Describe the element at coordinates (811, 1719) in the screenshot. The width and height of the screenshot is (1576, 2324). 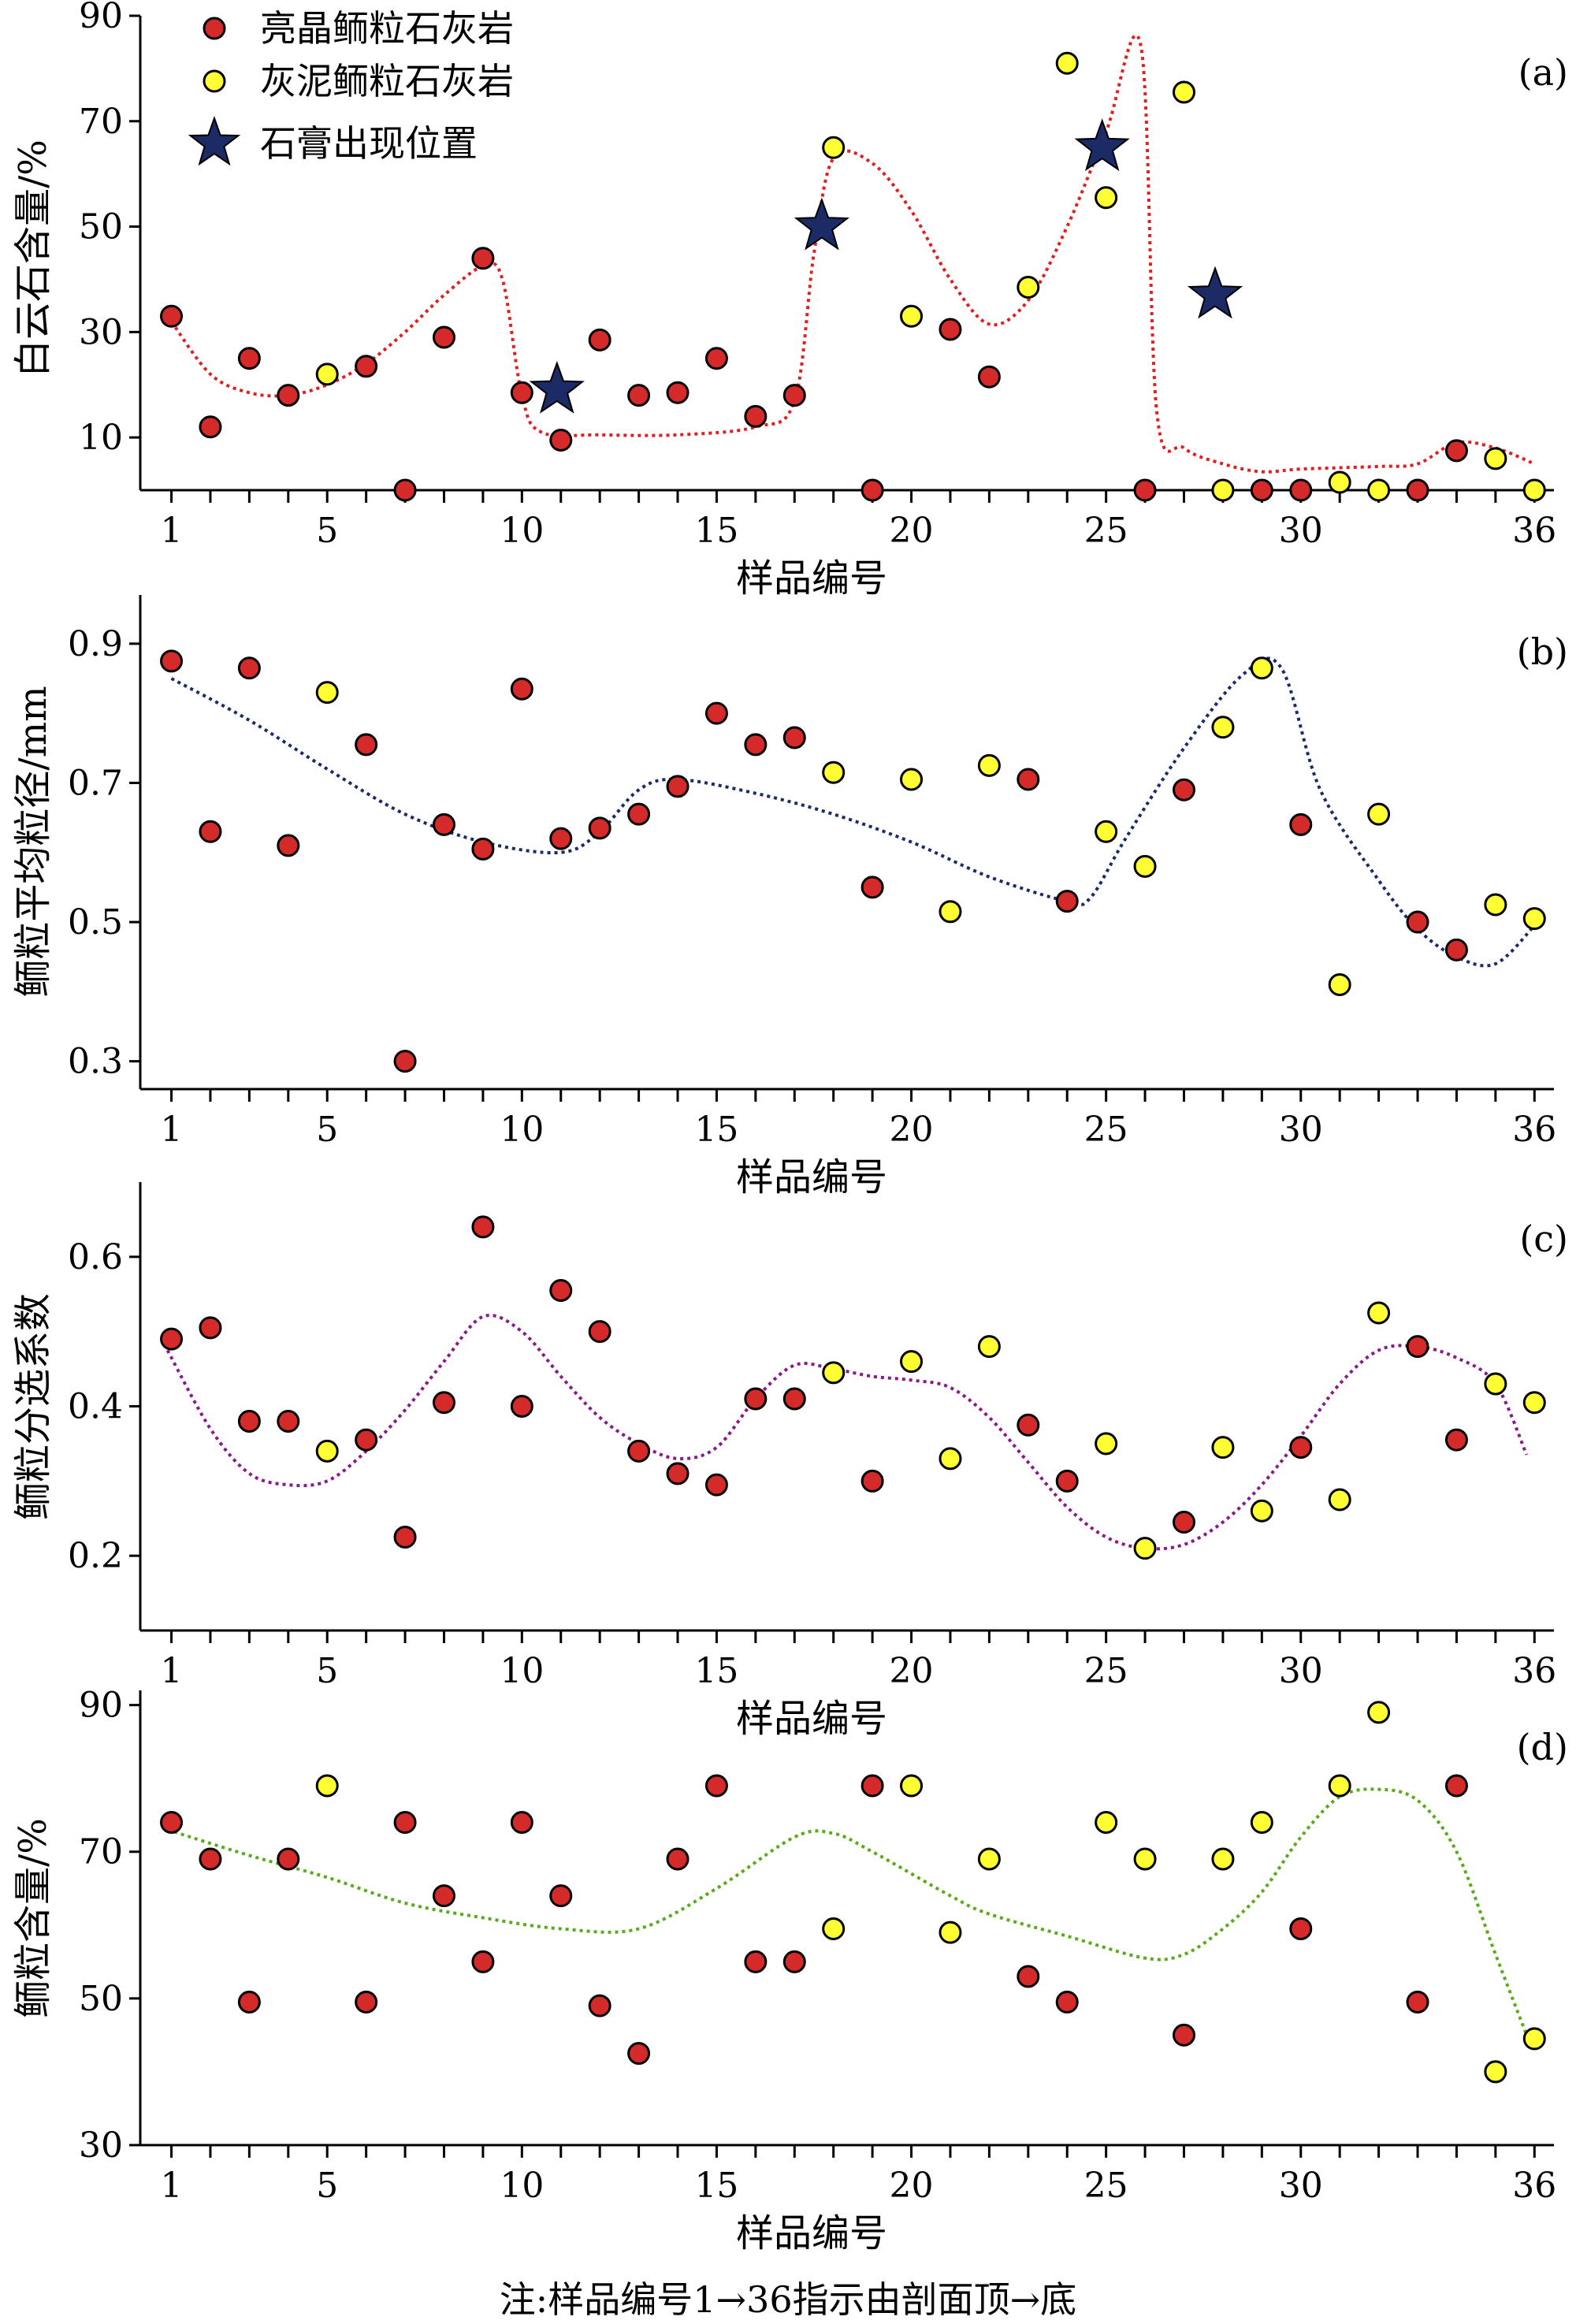
I see `x-axis-label: 样品编号` at that location.